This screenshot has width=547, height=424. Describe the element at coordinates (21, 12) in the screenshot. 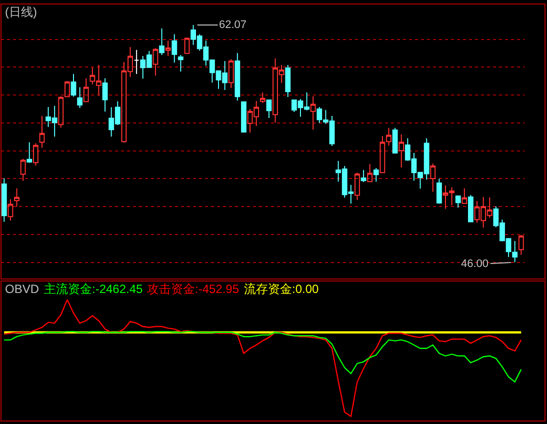

I see `chart-title: (日线)` at that location.